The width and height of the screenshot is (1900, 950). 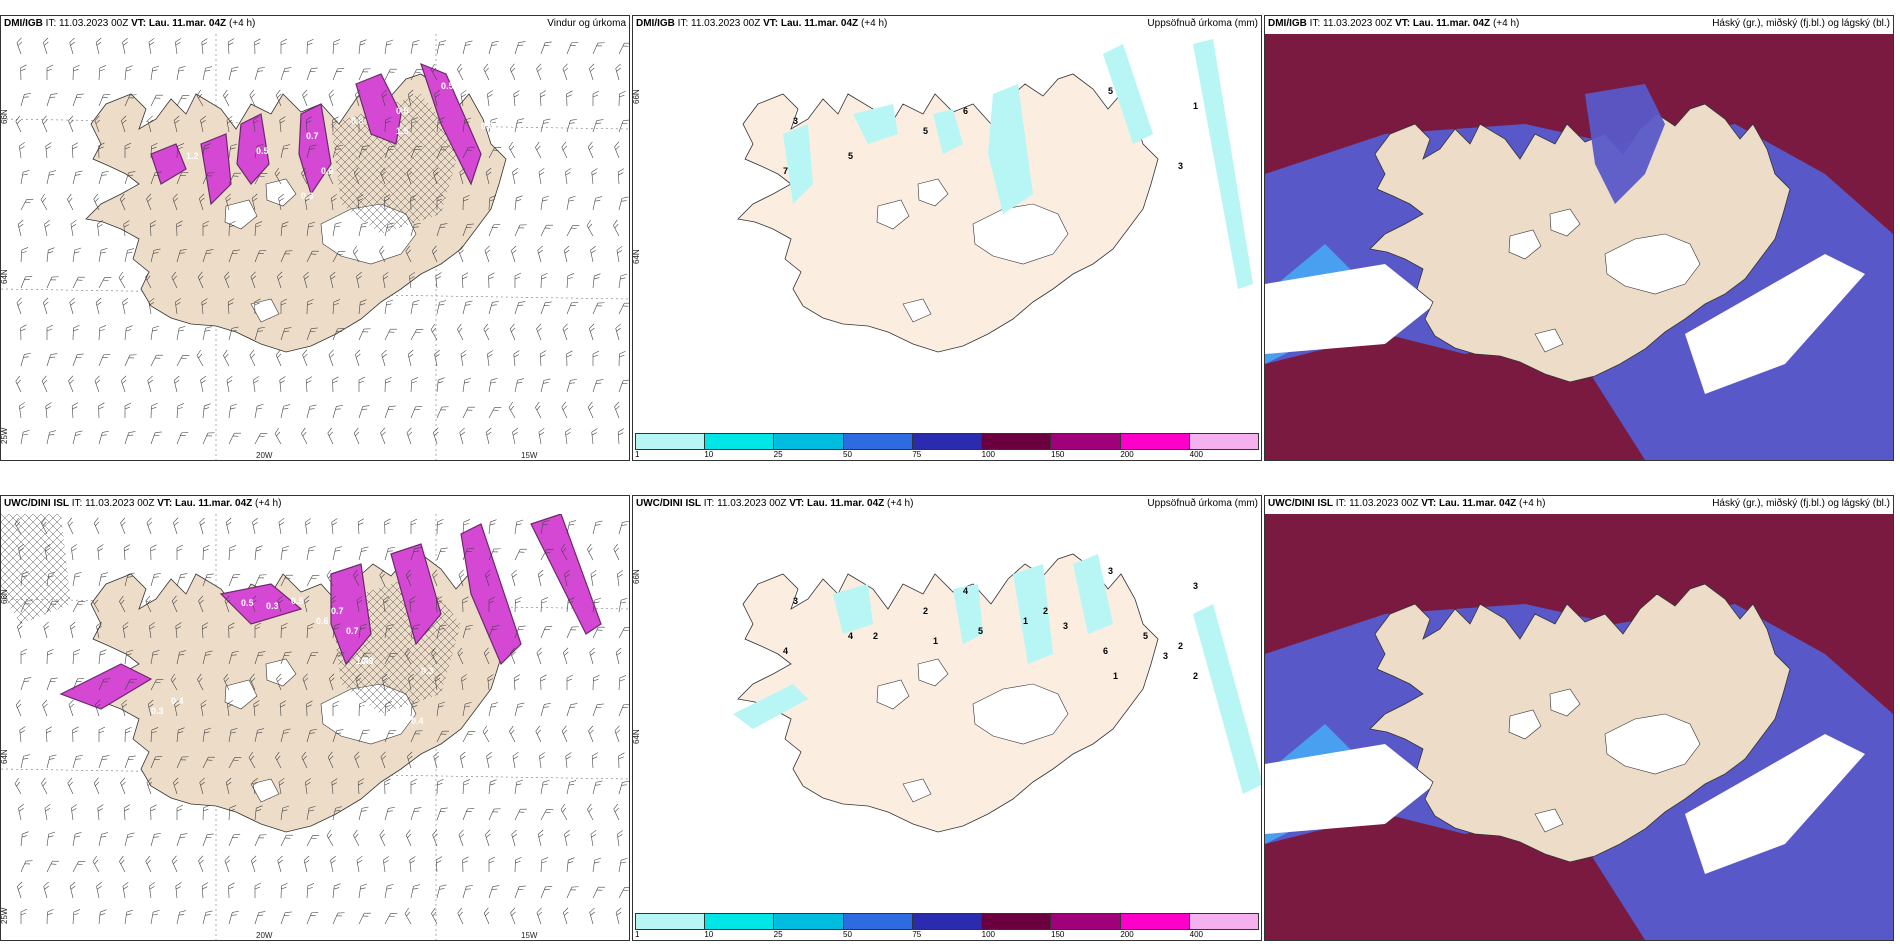 What do you see at coordinates (875, 636) in the screenshot?
I see `accum-value-label: 2` at bounding box center [875, 636].